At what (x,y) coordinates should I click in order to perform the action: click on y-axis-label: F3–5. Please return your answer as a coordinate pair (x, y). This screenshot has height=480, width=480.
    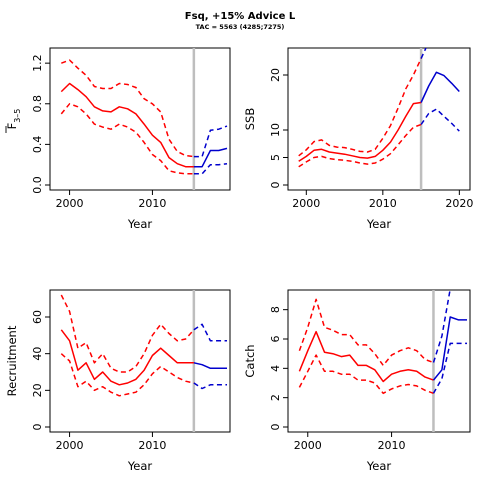
    Looking at the image, I should click on (13, 119).